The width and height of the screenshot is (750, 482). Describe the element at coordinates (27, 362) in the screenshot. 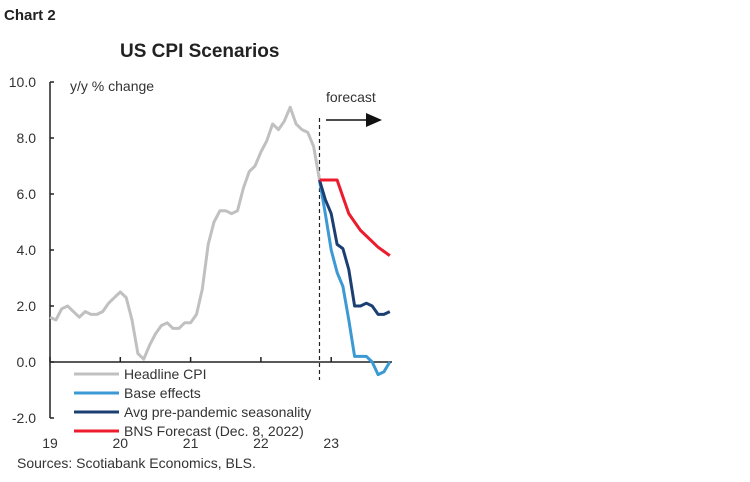

I see `y-tick-label: 0.0` at that location.